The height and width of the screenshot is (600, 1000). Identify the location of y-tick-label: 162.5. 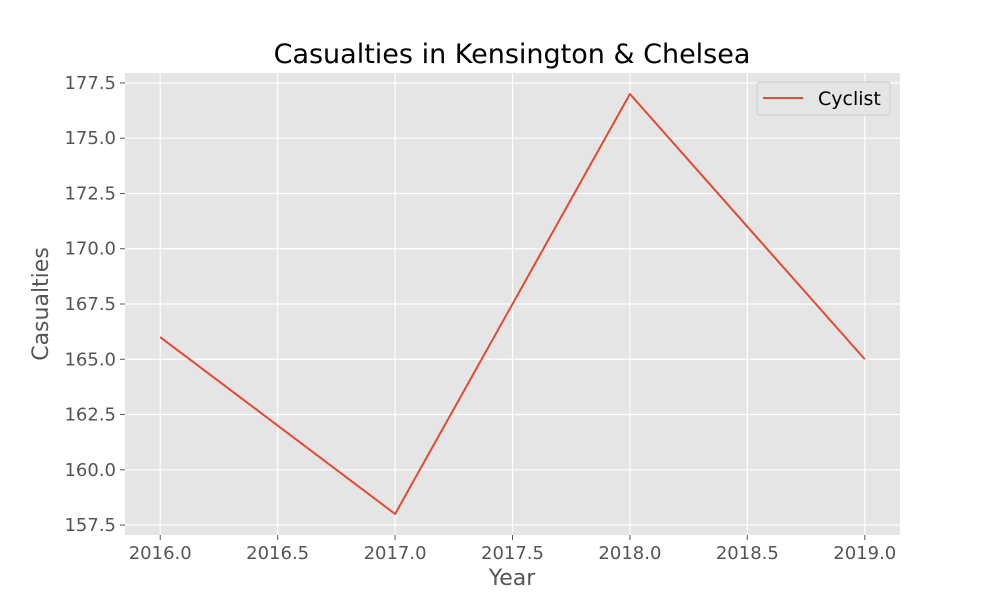
(90, 415).